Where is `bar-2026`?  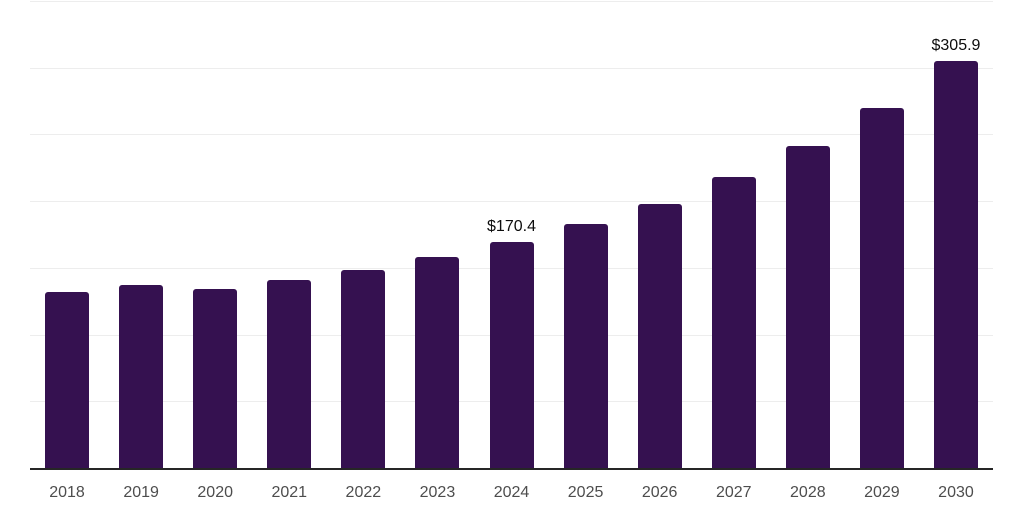 bar-2026 is located at coordinates (659, 336).